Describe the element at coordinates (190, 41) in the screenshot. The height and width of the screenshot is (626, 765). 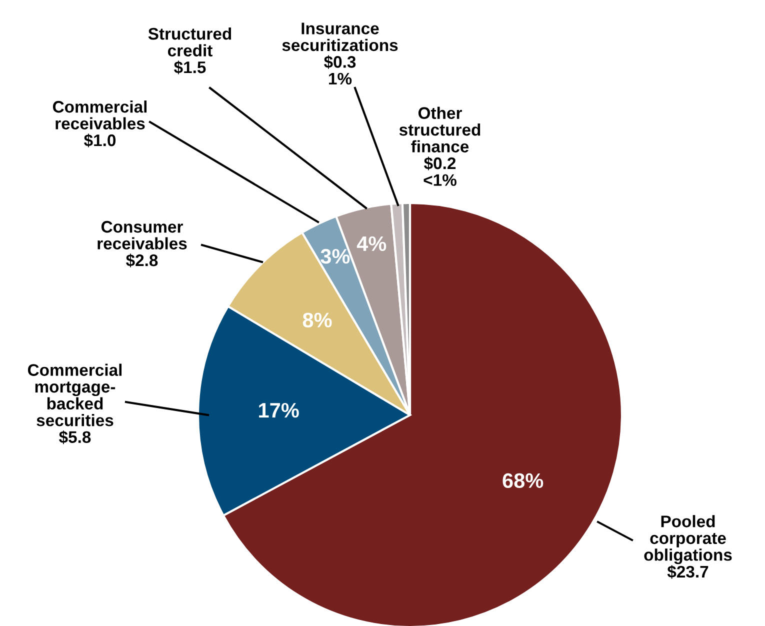
I see `slice-label: Structured credit` at that location.